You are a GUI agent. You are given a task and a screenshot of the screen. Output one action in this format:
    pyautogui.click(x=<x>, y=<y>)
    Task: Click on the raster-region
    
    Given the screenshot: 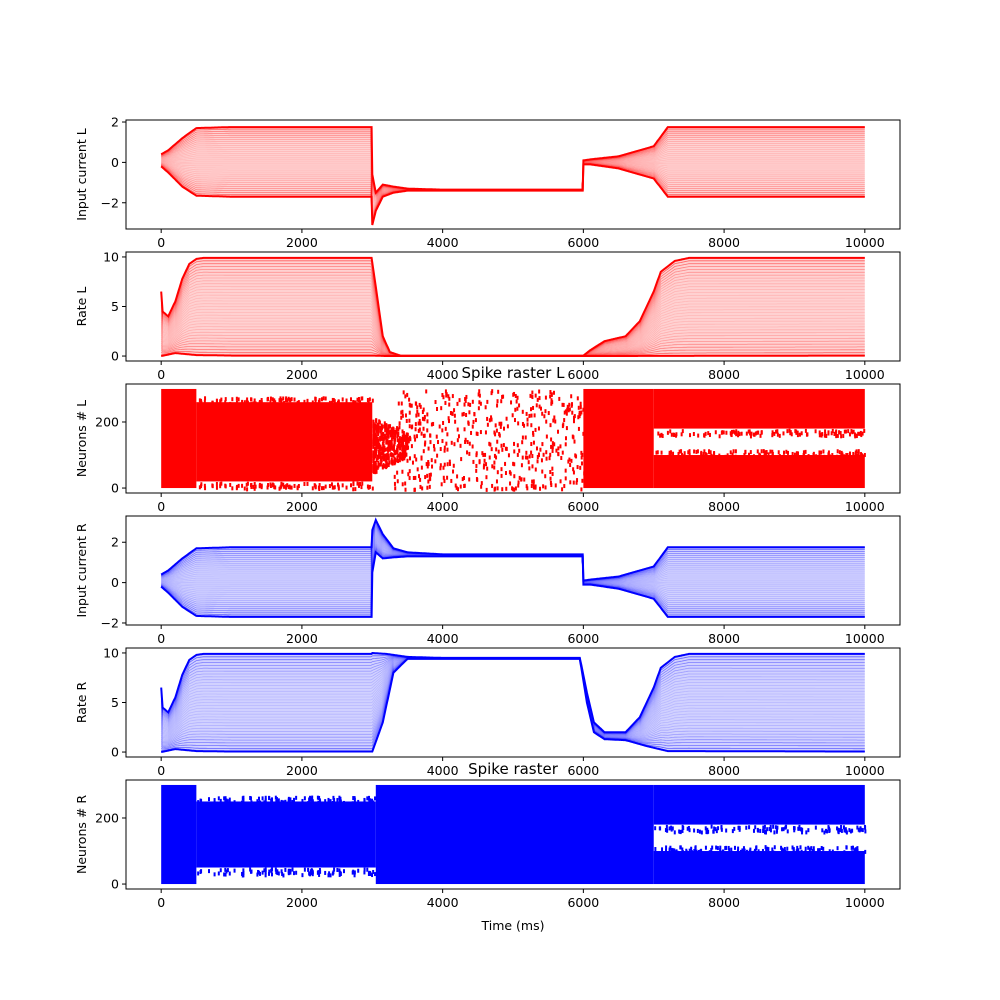 What is the action you would take?
    pyautogui.click(x=618, y=438)
    